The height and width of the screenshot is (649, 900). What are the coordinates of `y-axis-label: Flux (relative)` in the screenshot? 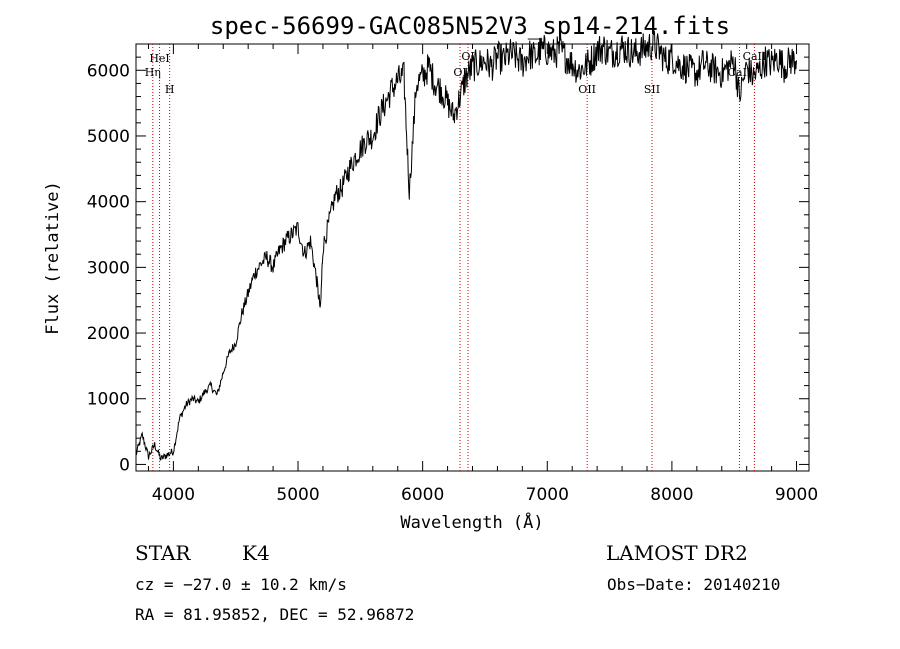 It's located at (53, 258).